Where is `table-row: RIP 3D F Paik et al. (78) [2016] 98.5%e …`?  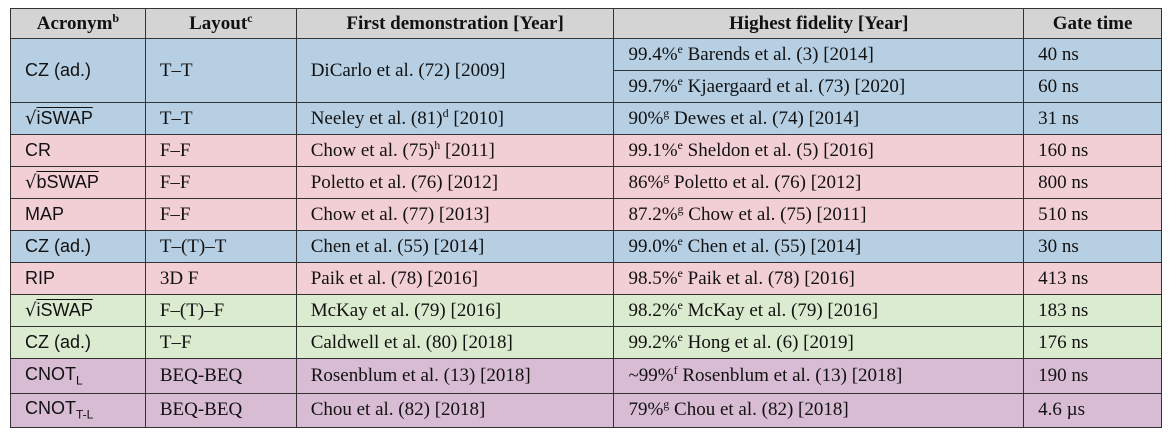
table-row: RIP 3D F Paik et al. (78) [2016] 98.5%e … is located at coordinates (586, 279).